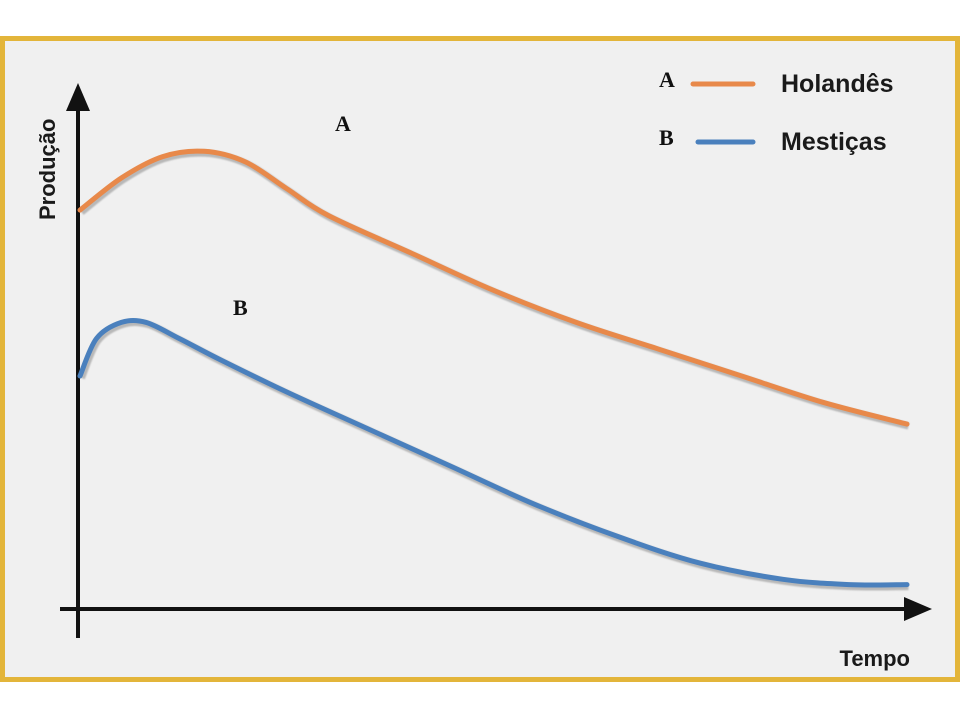 The image size is (960, 720). I want to click on legend-item-holandes: A Holandês, so click(776, 82).